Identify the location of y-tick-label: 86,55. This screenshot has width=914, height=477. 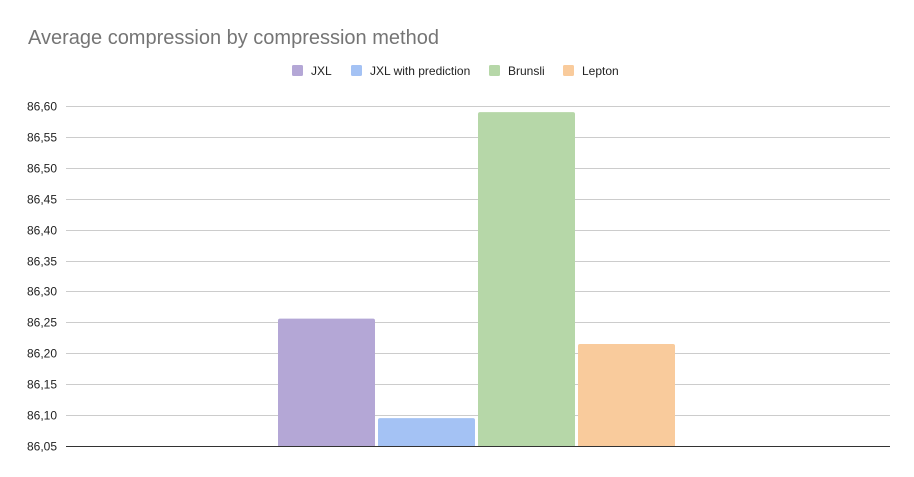
(42, 138).